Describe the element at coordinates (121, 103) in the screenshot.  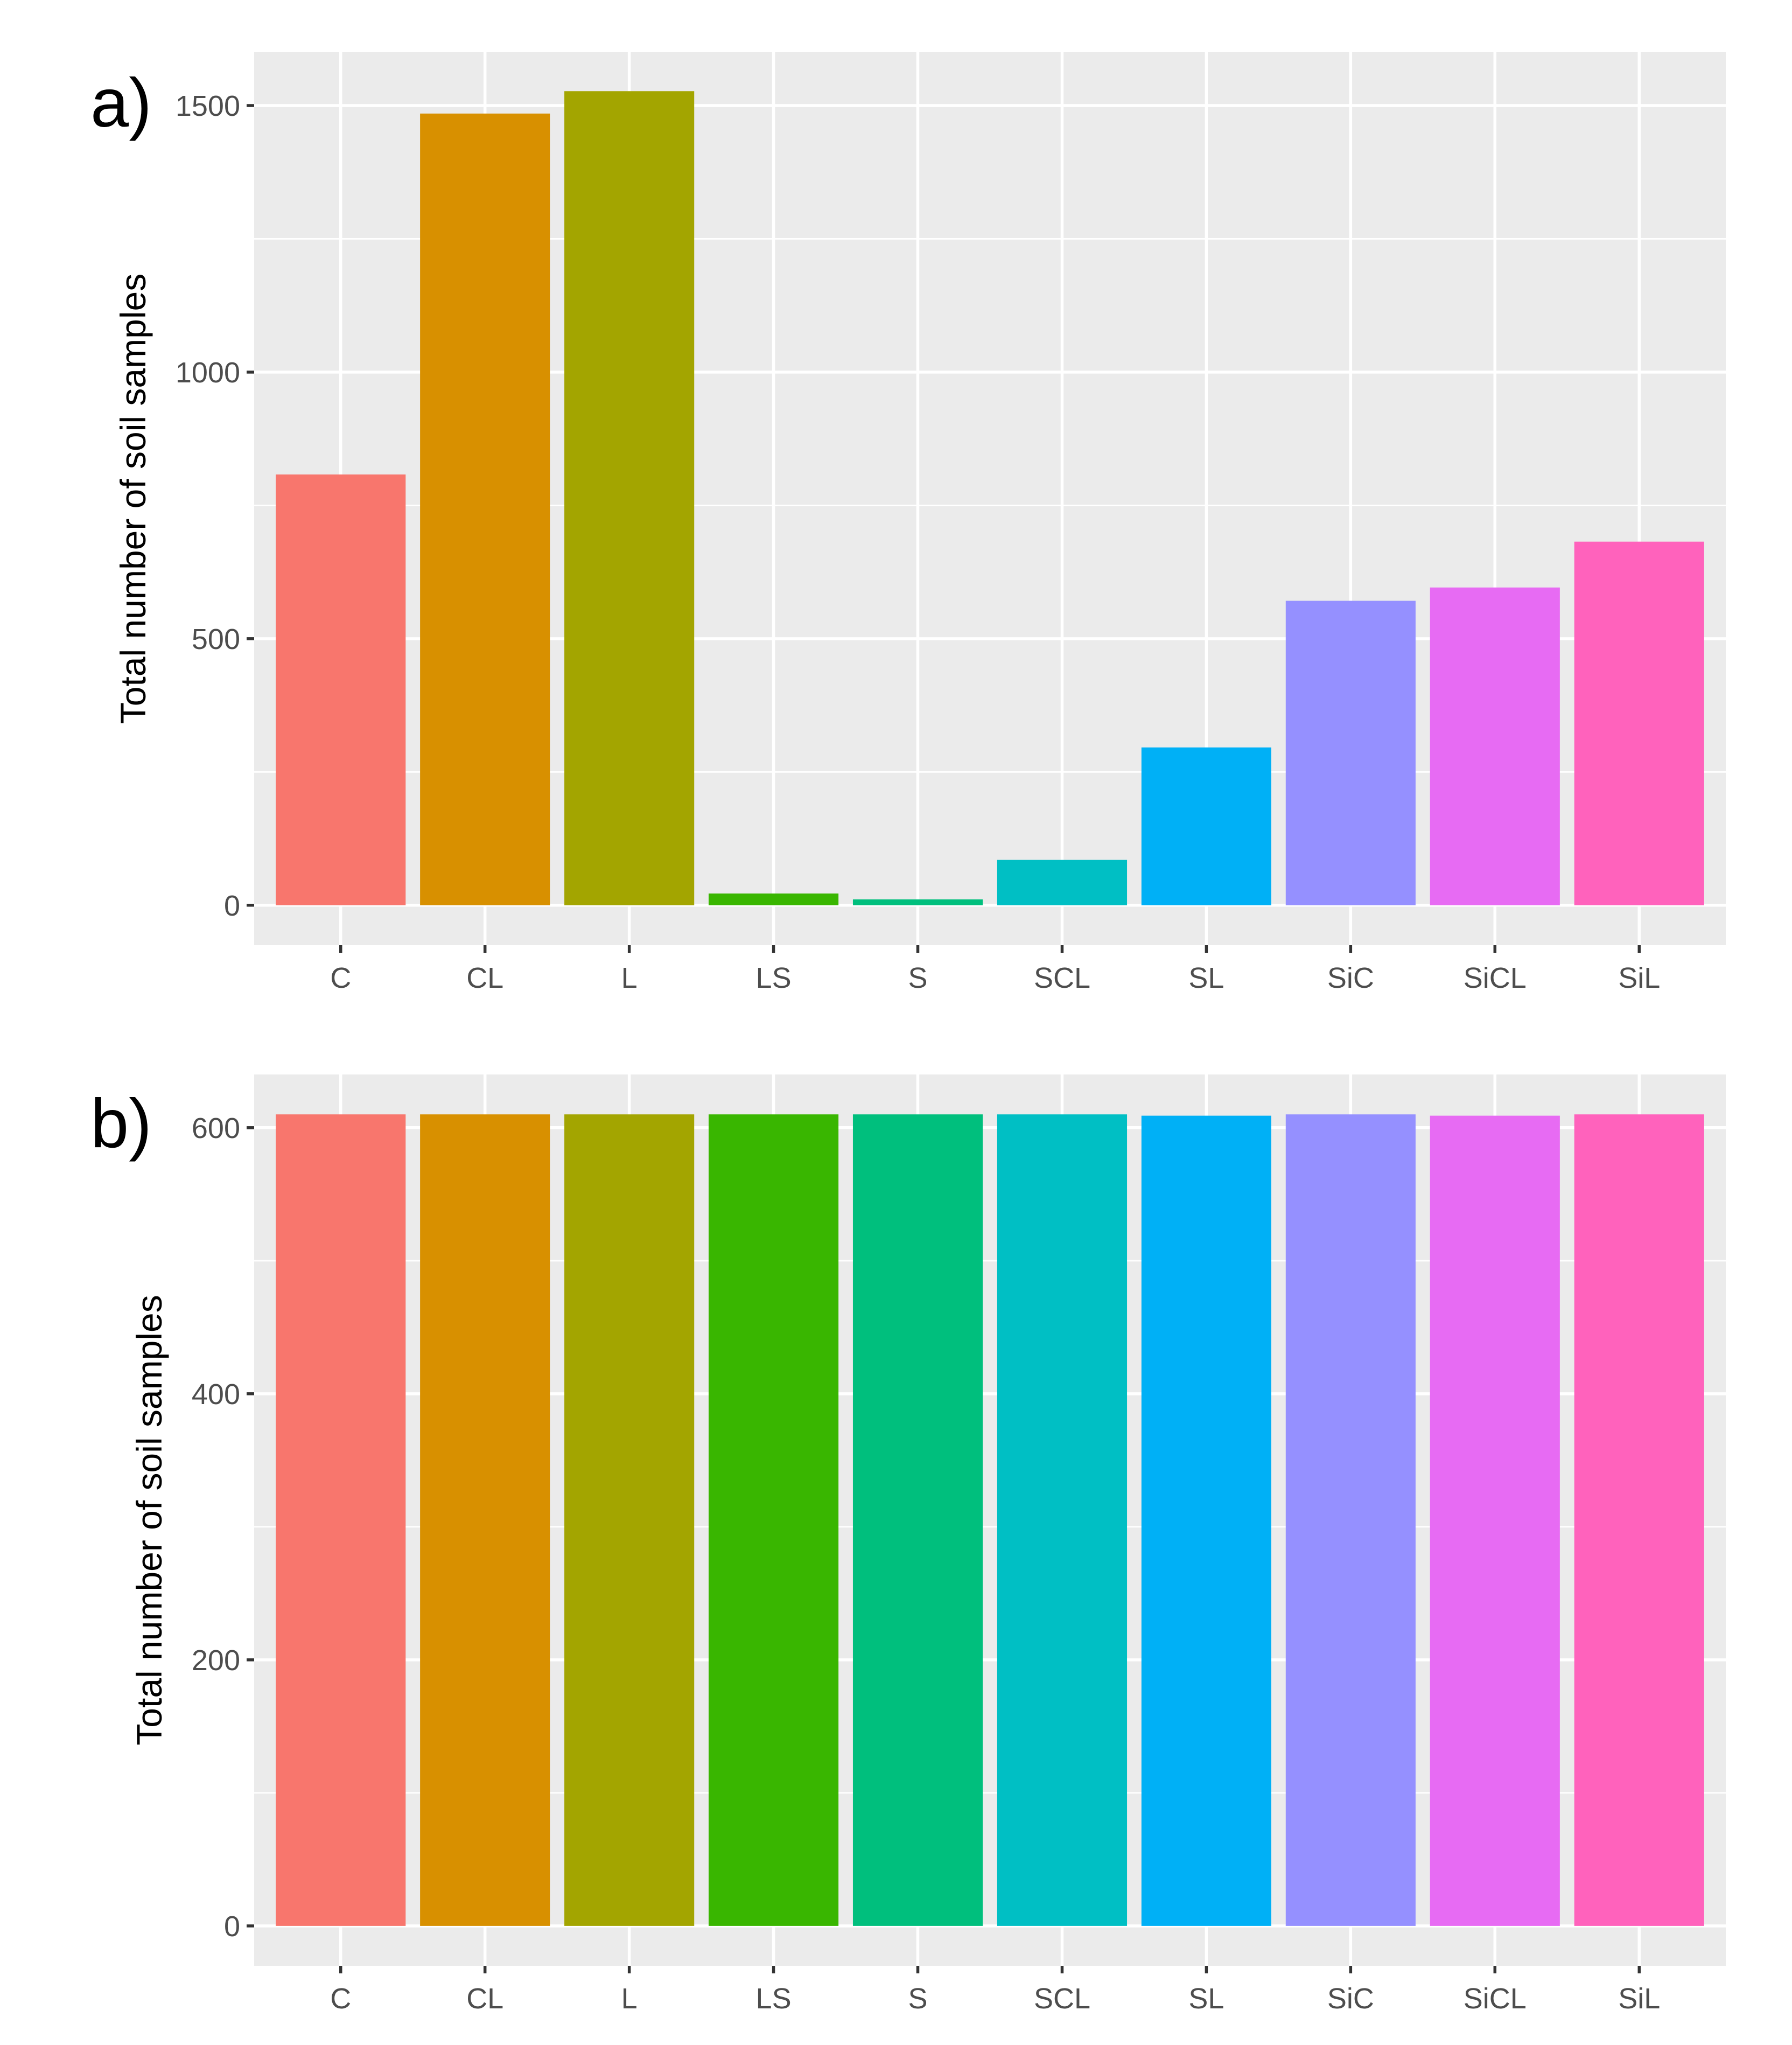
I see `panel-label: a)` at that location.